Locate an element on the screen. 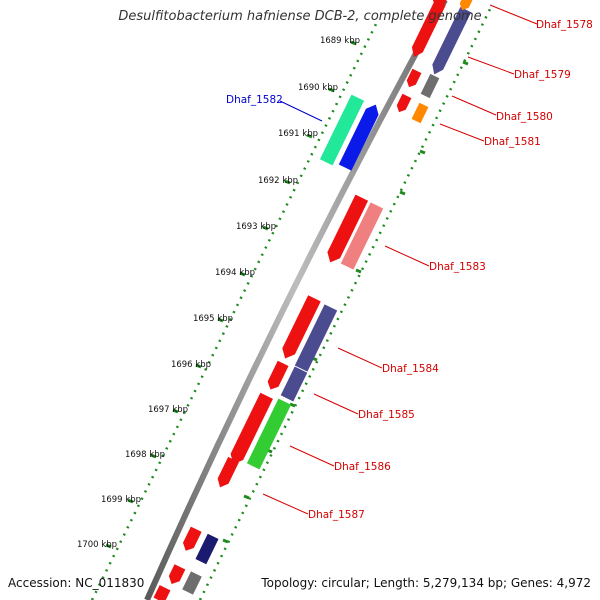 The height and width of the screenshot is (600, 600). gene-label-dhaf-1579: Dhaf_1579 is located at coordinates (542, 75).